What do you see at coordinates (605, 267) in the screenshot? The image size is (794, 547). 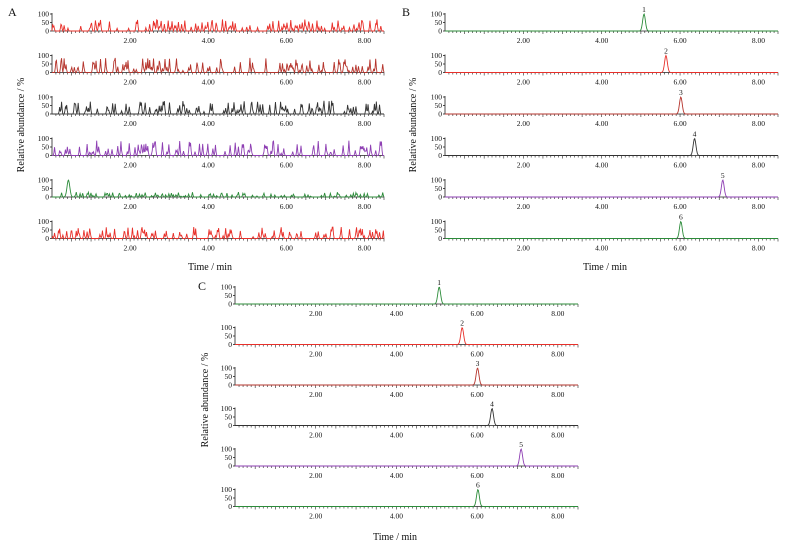 I see `x-axis-title-b: Time / min` at bounding box center [605, 267].